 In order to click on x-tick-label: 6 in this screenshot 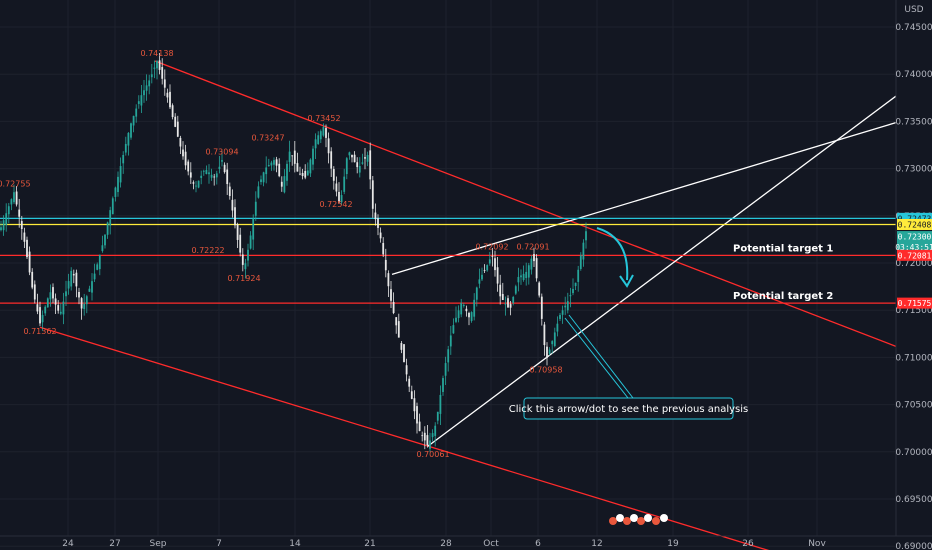, I will do `click(538, 544)`.